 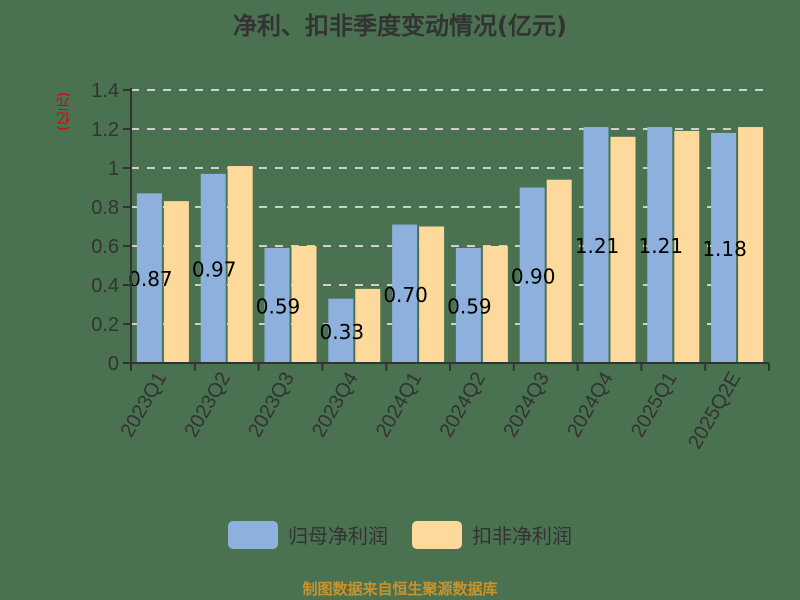 What do you see at coordinates (335, 405) in the screenshot?
I see `x-tick-label: 2023Q4` at bounding box center [335, 405].